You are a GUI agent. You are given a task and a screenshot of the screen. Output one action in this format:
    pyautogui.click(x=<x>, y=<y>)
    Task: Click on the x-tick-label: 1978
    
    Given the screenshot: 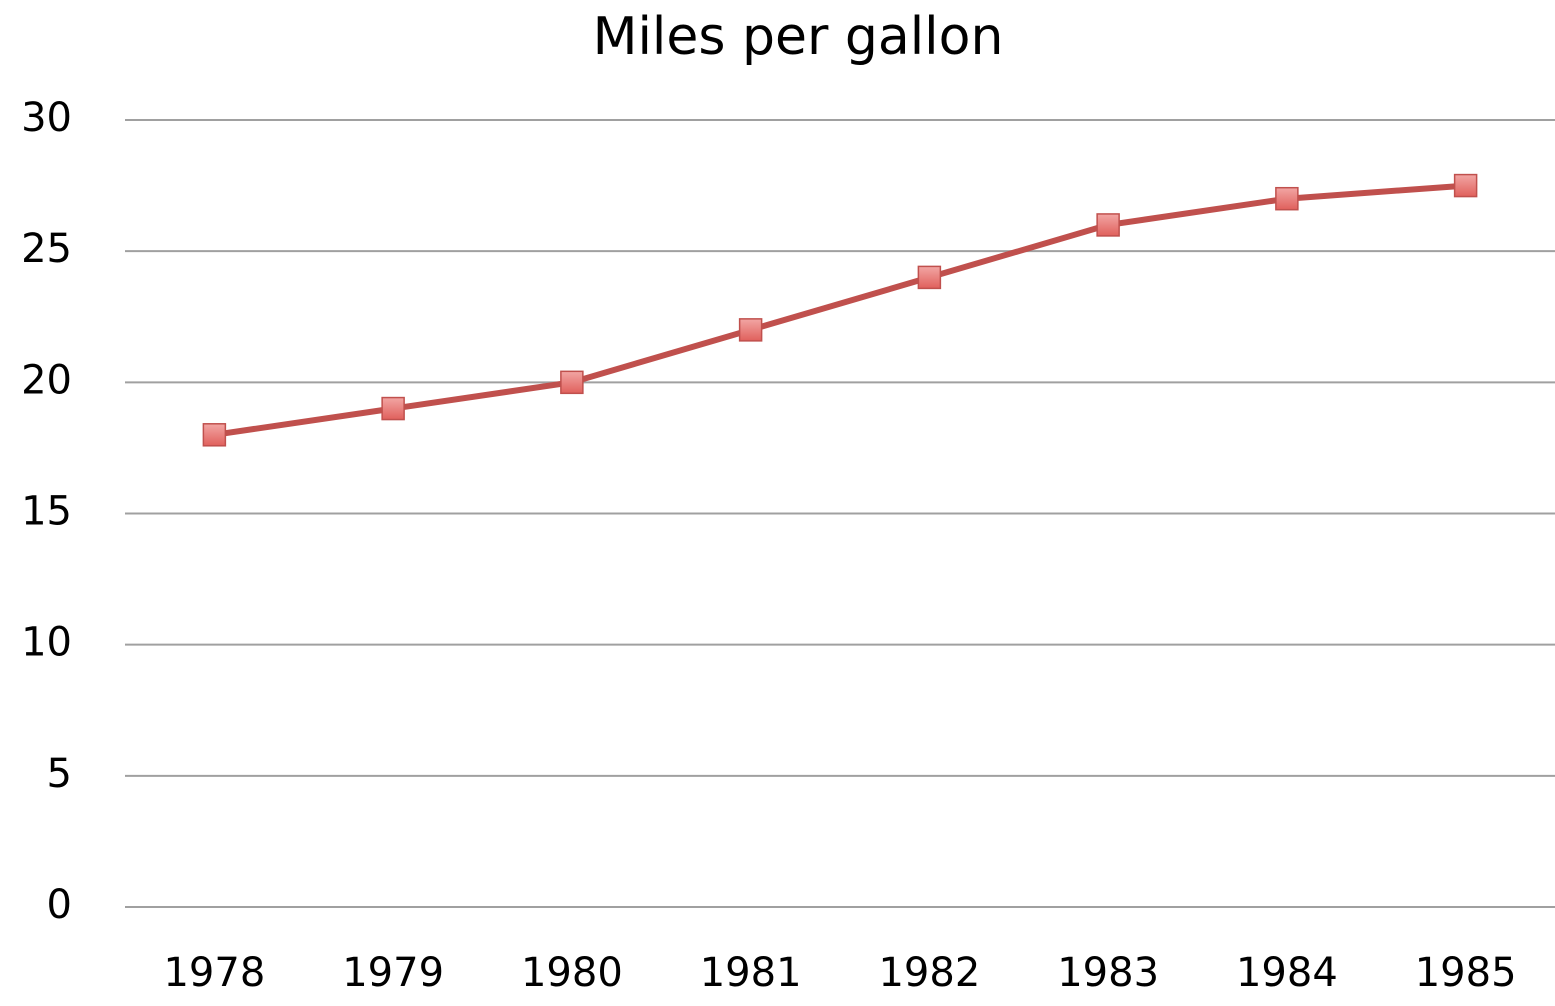 What is the action you would take?
    pyautogui.click(x=214, y=973)
    